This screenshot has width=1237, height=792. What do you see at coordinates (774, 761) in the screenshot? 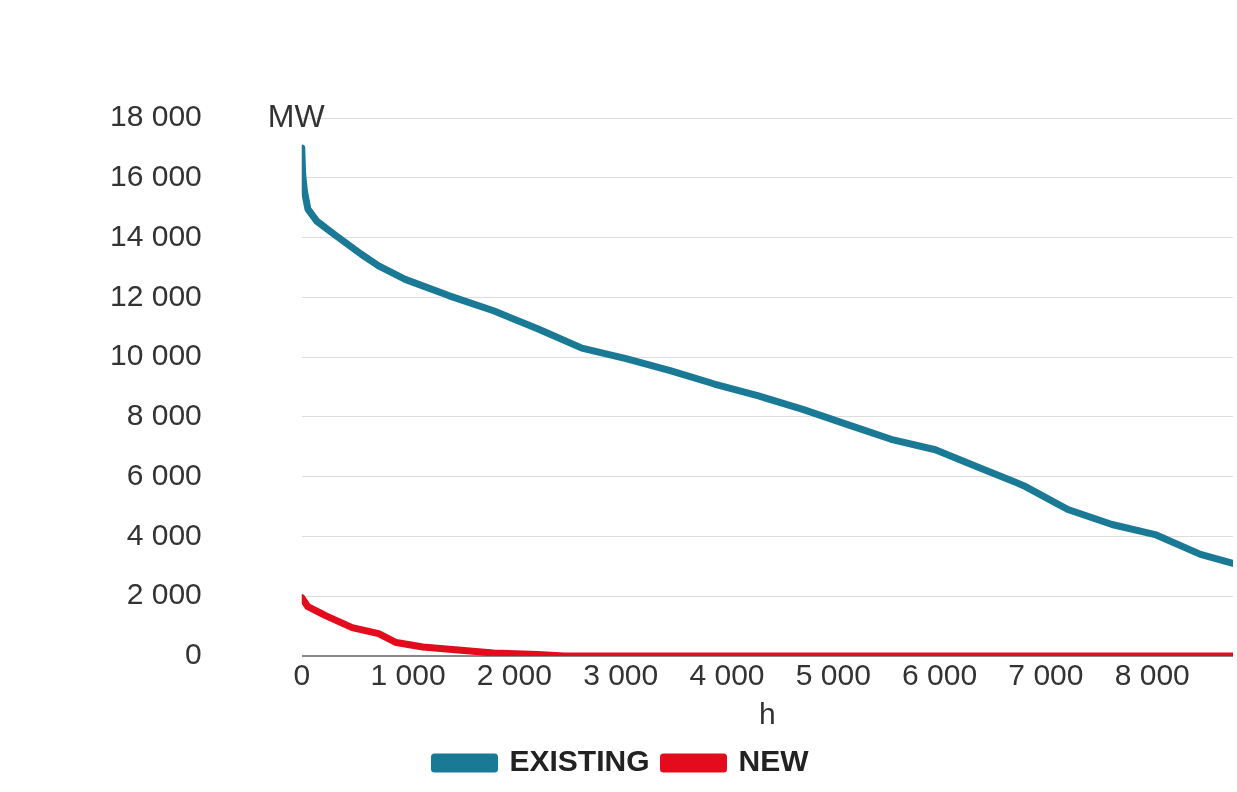
I see `legend-label: NEW` at bounding box center [774, 761].